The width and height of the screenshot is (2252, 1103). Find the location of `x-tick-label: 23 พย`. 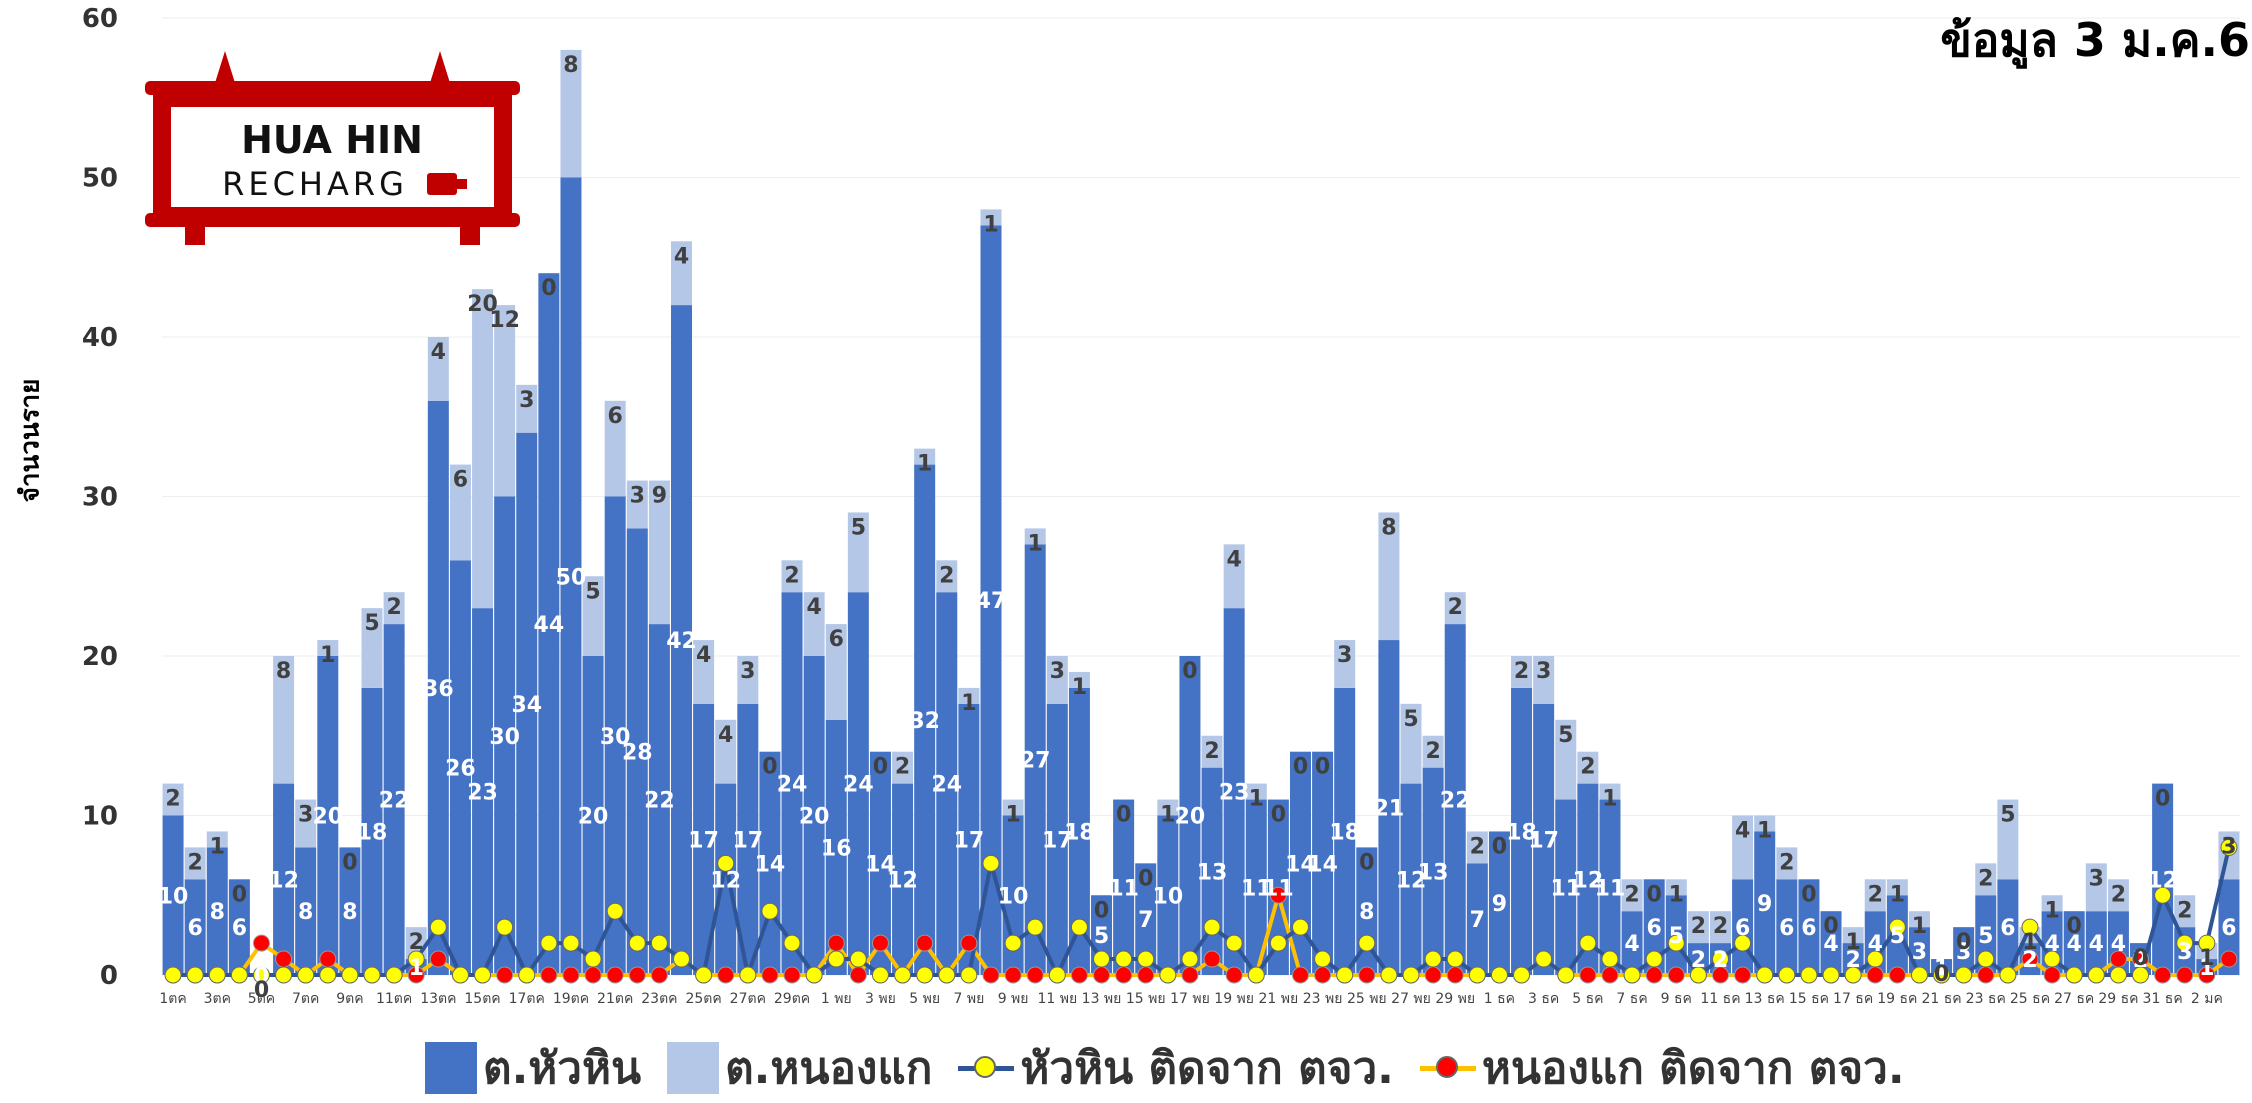

x-tick-label: 23 พย is located at coordinates (1323, 999).